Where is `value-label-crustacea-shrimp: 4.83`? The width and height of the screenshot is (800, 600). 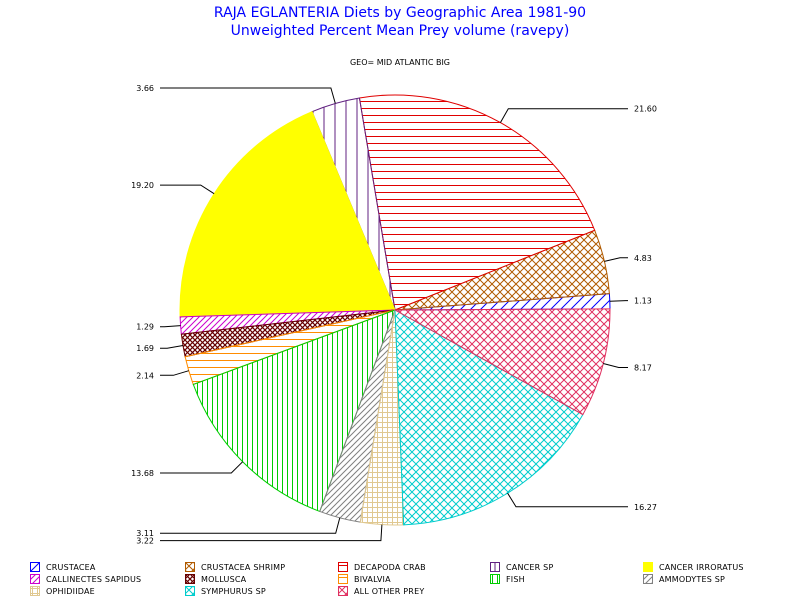 value-label-crustacea-shrimp: 4.83 is located at coordinates (643, 258).